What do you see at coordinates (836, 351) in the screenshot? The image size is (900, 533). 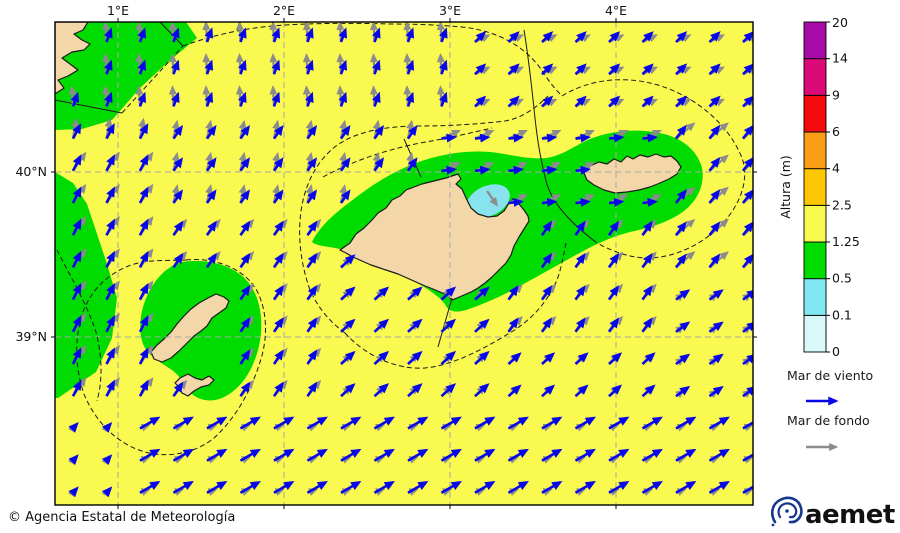 I see `colorbar-tick-label: 0` at bounding box center [836, 351].